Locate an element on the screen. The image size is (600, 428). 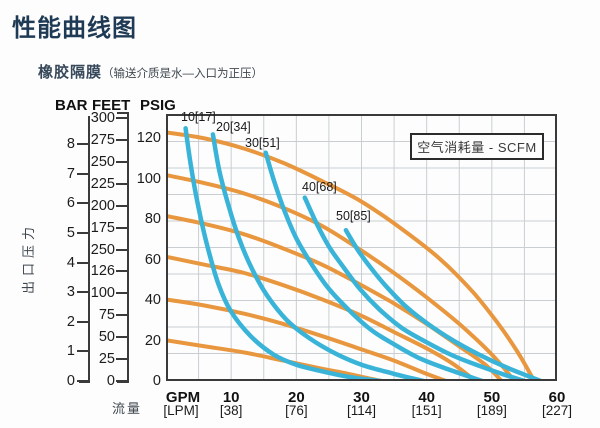
x-tick-lpm: [151] is located at coordinates (426, 410).